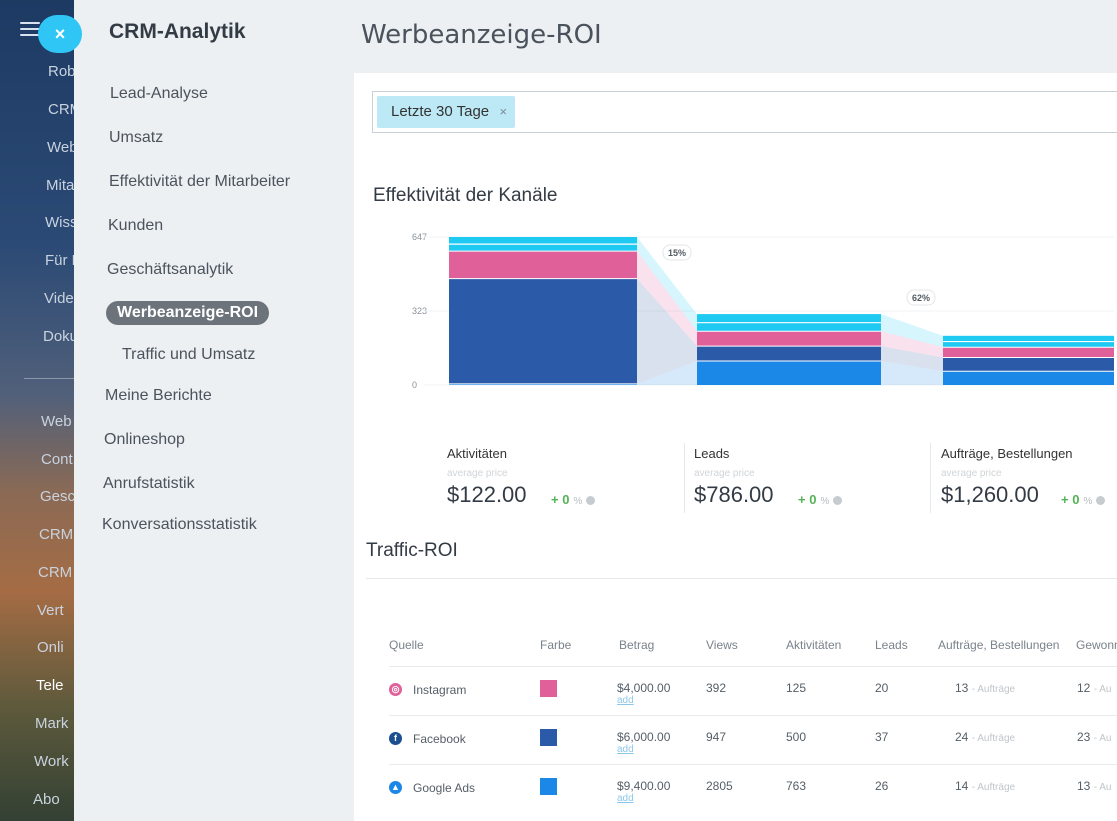 The height and width of the screenshot is (821, 1117). Describe the element at coordinates (741, 578) in the screenshot. I see `section-divider` at that location.